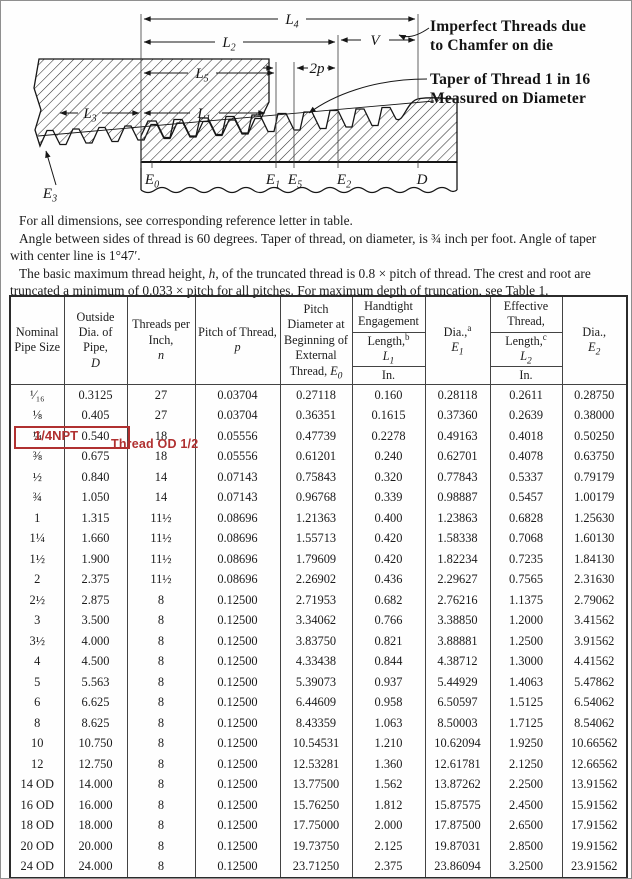 The height and width of the screenshot is (879, 632). I want to click on table-cell: 24.000, so click(95, 867).